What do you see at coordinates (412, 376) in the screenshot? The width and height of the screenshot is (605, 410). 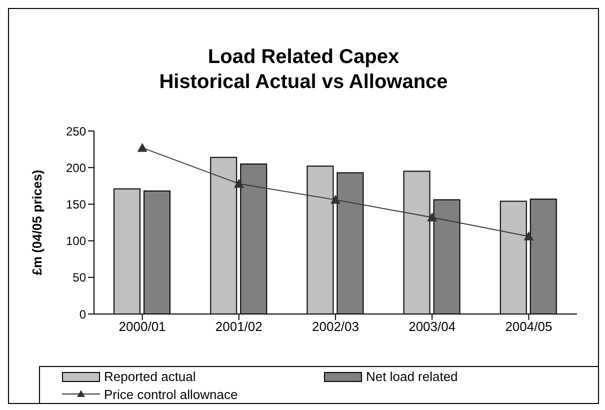 I see `legend-label: Net load related` at bounding box center [412, 376].